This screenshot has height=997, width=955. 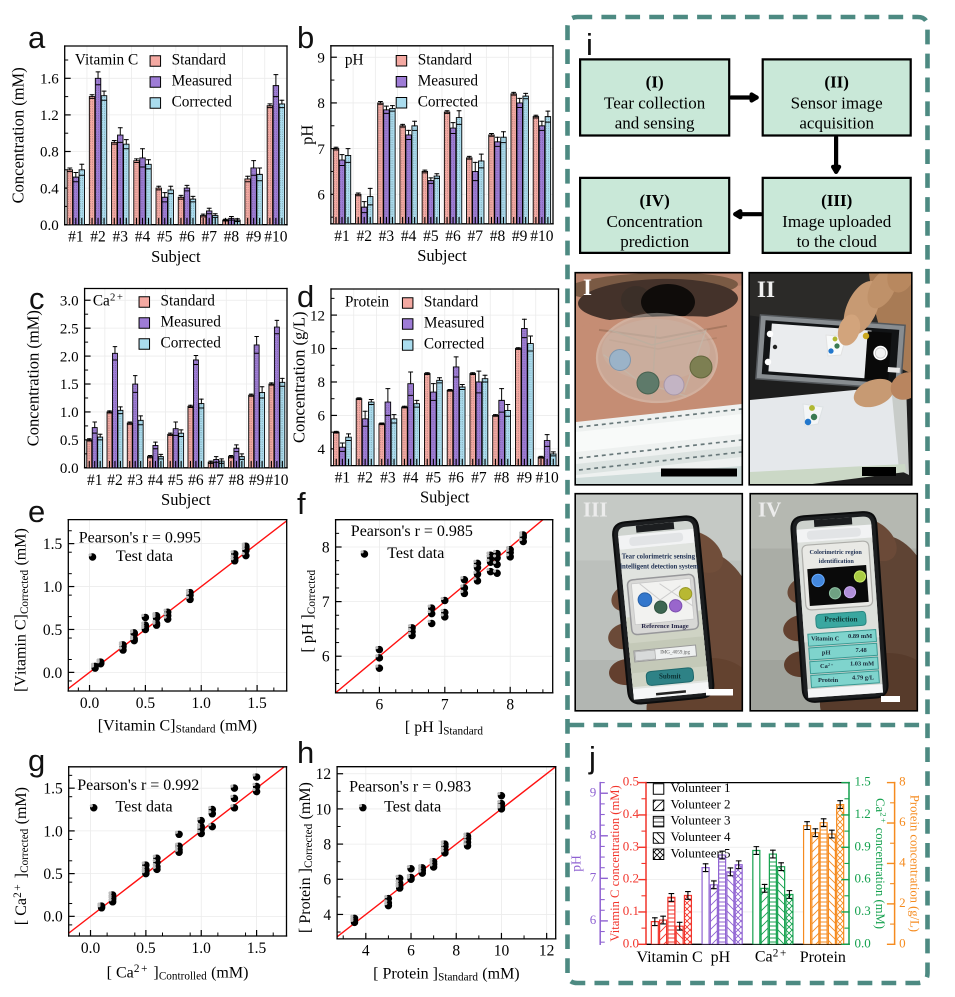 I want to click on svg-text:[ p H: [ p H ] C o r r e c t e d, so click(x=309, y=611).